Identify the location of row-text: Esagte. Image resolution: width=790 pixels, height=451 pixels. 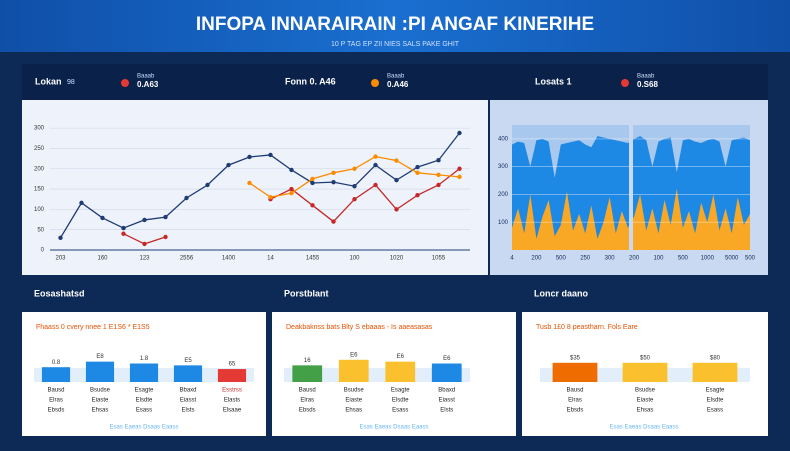
(400, 391).